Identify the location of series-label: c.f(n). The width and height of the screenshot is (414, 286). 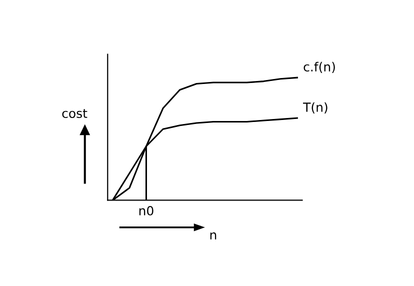
(319, 67).